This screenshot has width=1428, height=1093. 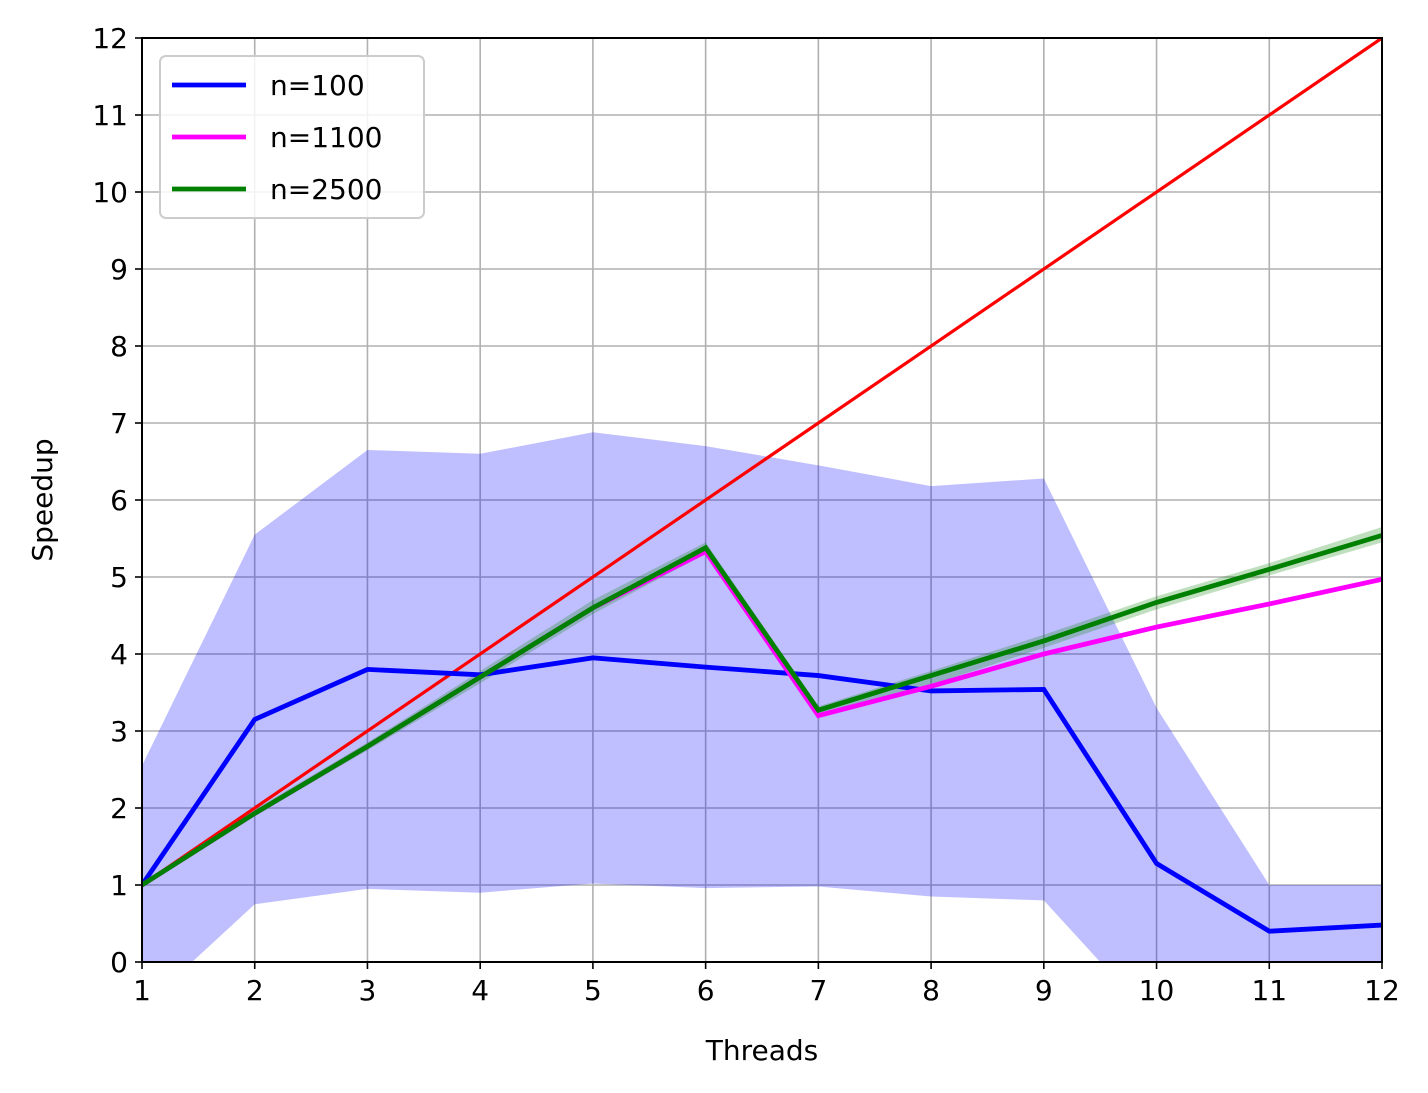 I want to click on y-tick-label: 7, so click(x=119, y=423).